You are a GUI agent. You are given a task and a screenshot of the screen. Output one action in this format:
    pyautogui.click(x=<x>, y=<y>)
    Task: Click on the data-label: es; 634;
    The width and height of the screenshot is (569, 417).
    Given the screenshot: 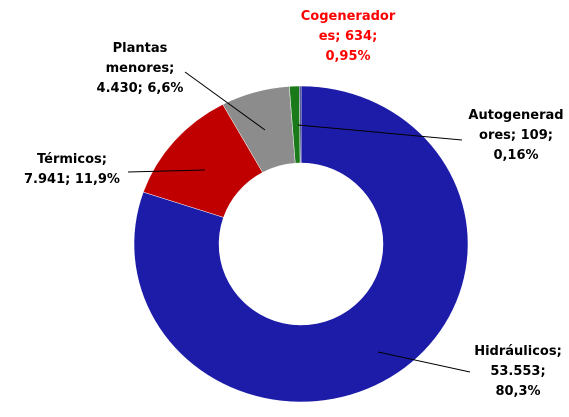 What is the action you would take?
    pyautogui.click(x=348, y=36)
    